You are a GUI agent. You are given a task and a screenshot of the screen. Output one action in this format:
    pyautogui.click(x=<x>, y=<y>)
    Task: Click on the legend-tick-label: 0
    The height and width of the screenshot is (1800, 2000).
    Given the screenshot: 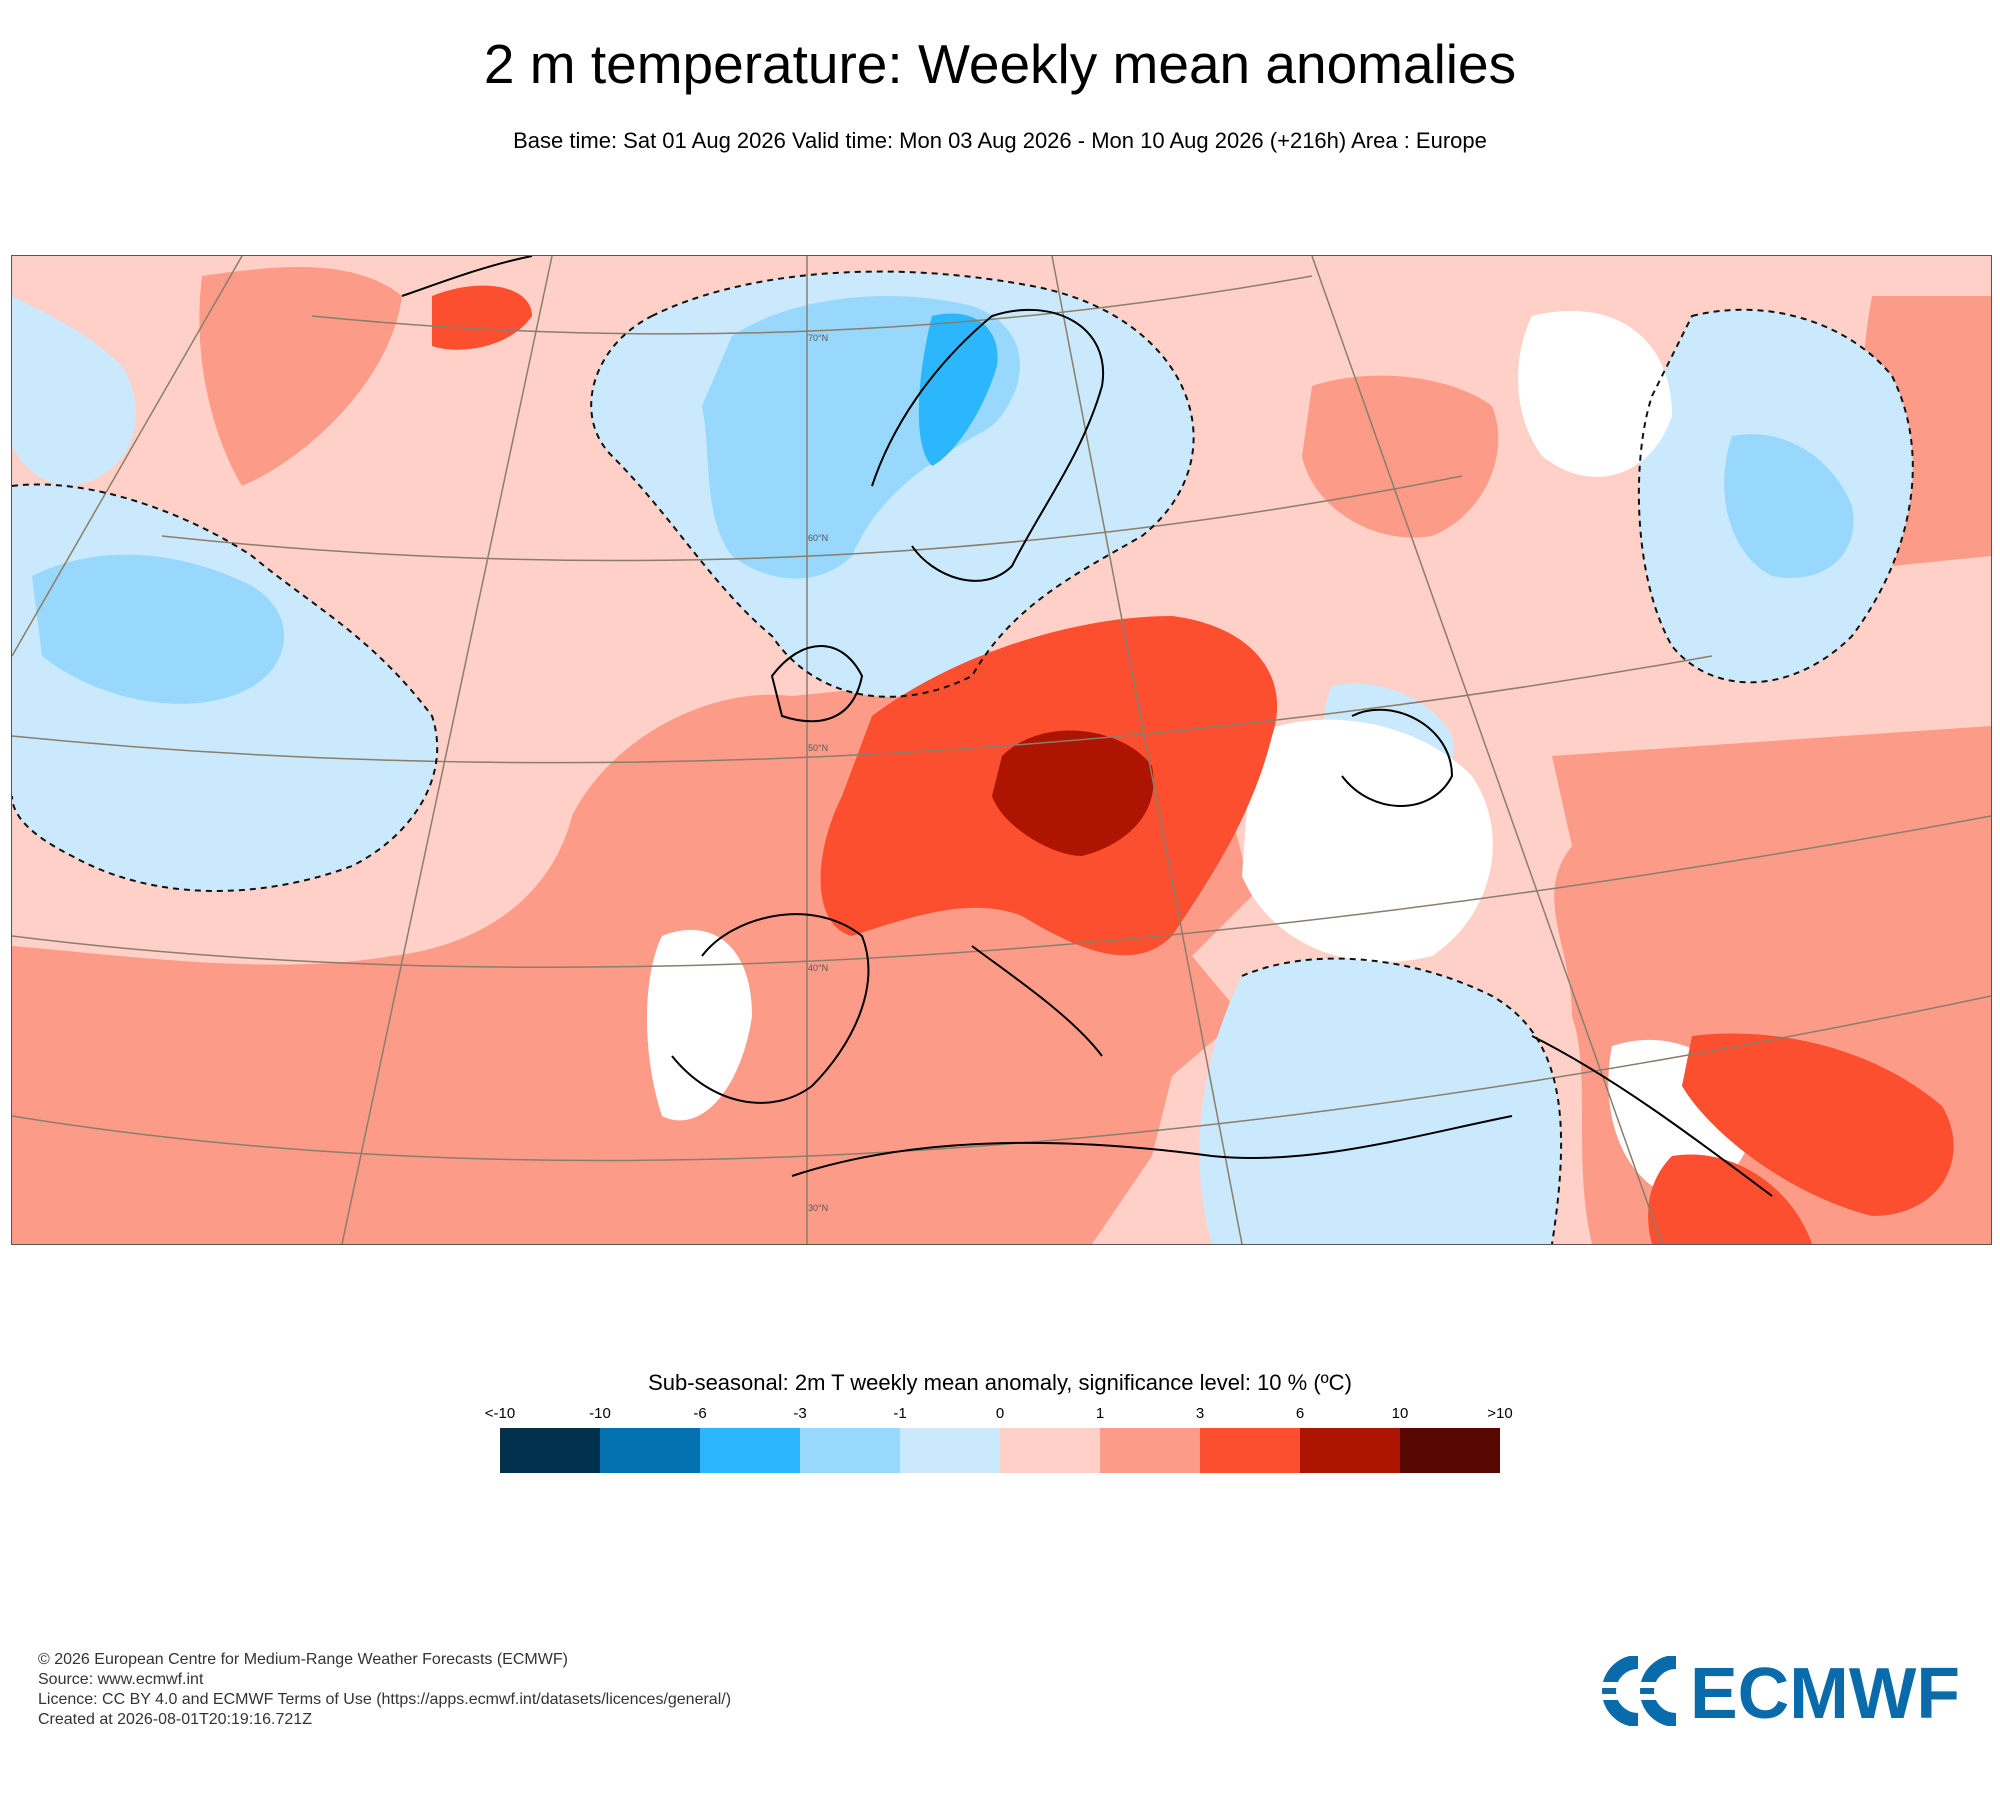 What is the action you would take?
    pyautogui.click(x=1000, y=1413)
    